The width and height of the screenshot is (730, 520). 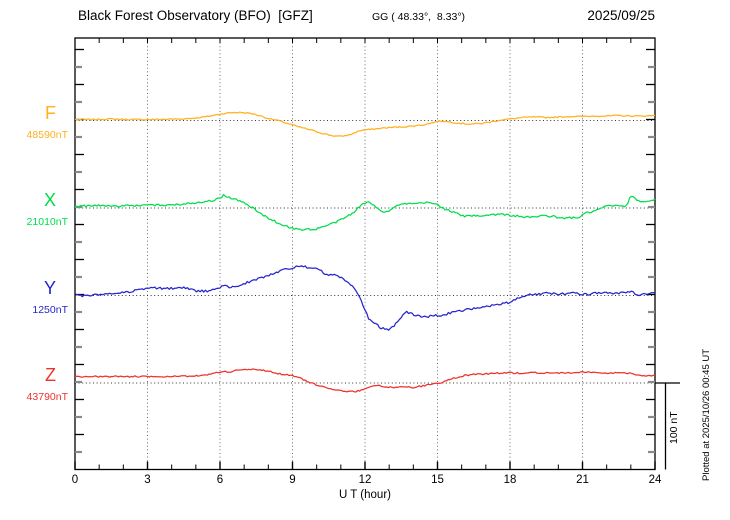 I want to click on hour-label-6: 6, so click(x=220, y=480).